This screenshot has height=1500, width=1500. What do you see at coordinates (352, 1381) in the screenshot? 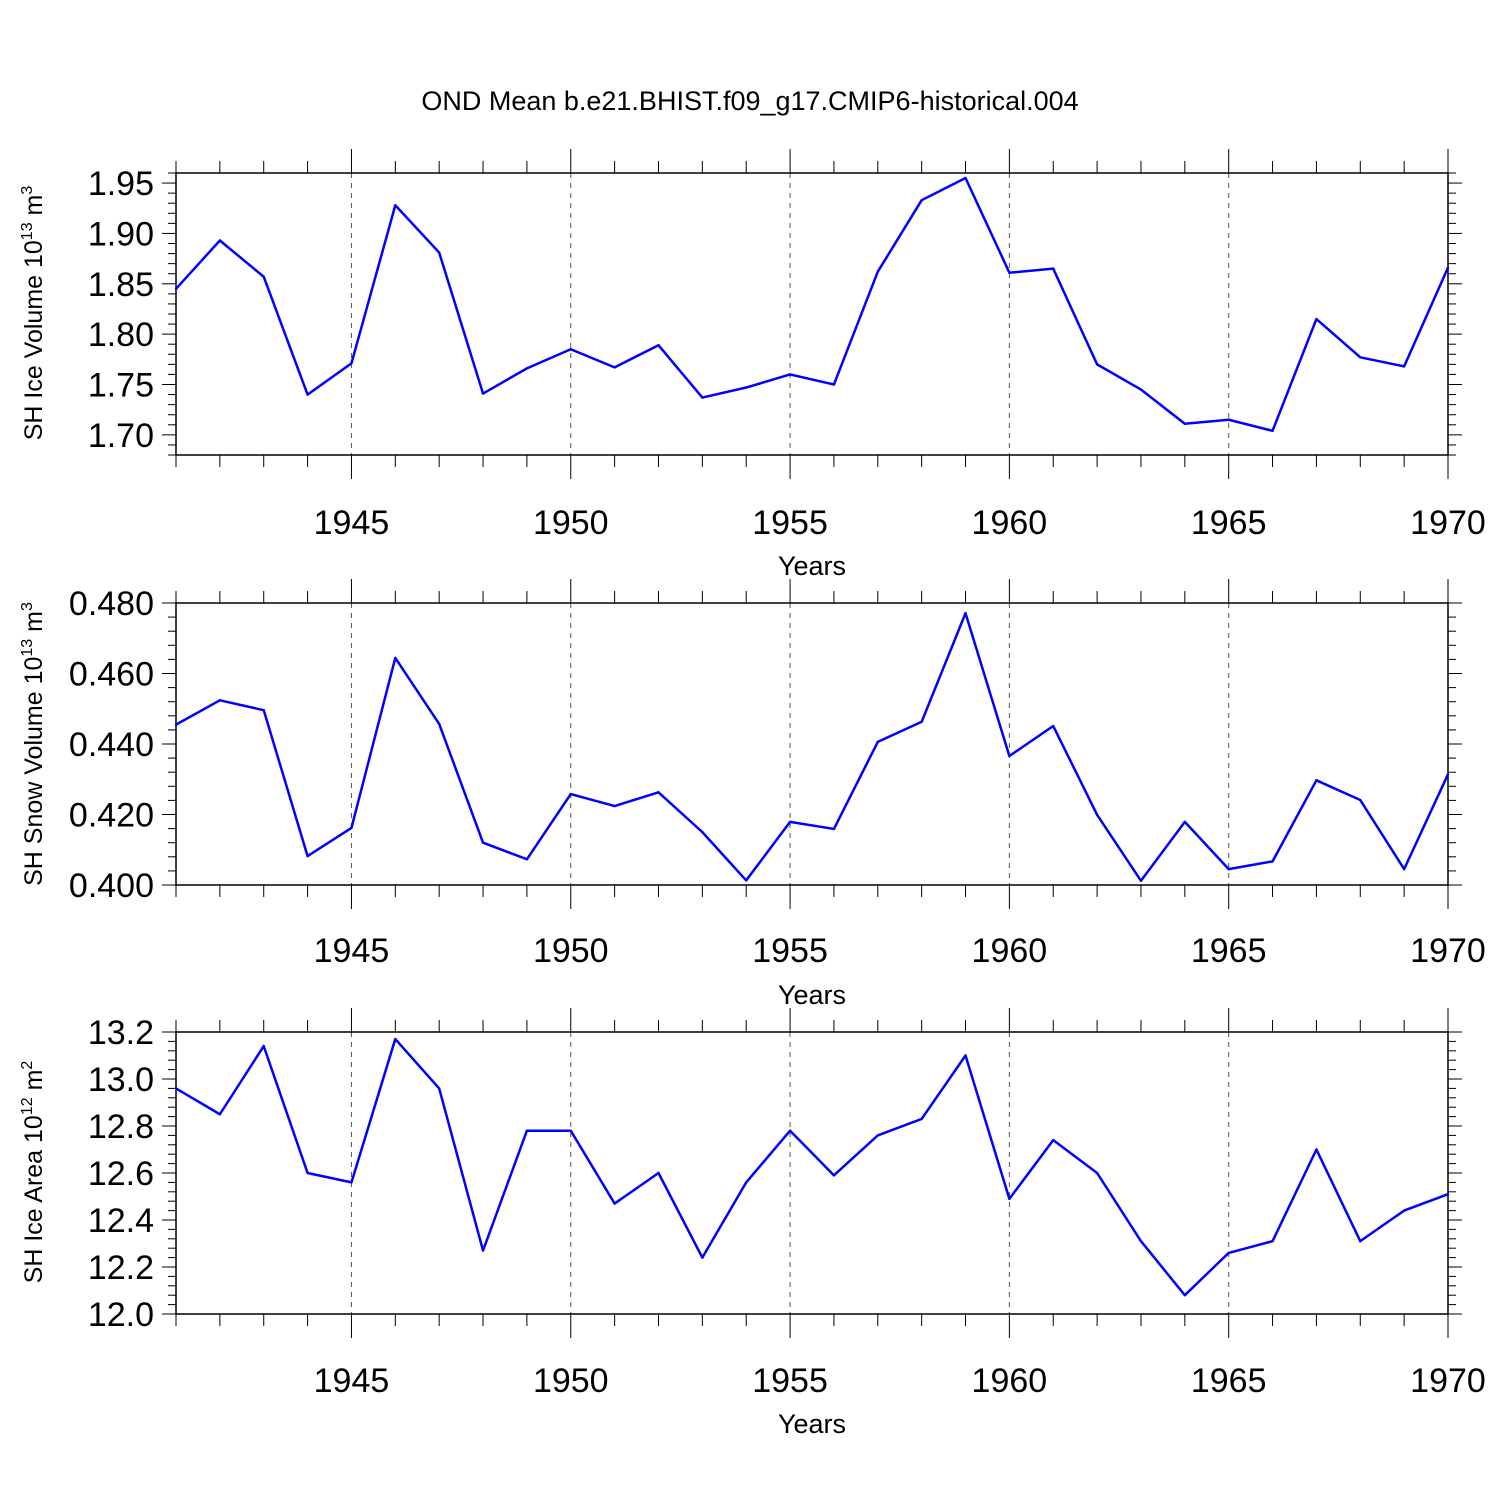
I see `x-tick-label: 1945` at bounding box center [352, 1381].